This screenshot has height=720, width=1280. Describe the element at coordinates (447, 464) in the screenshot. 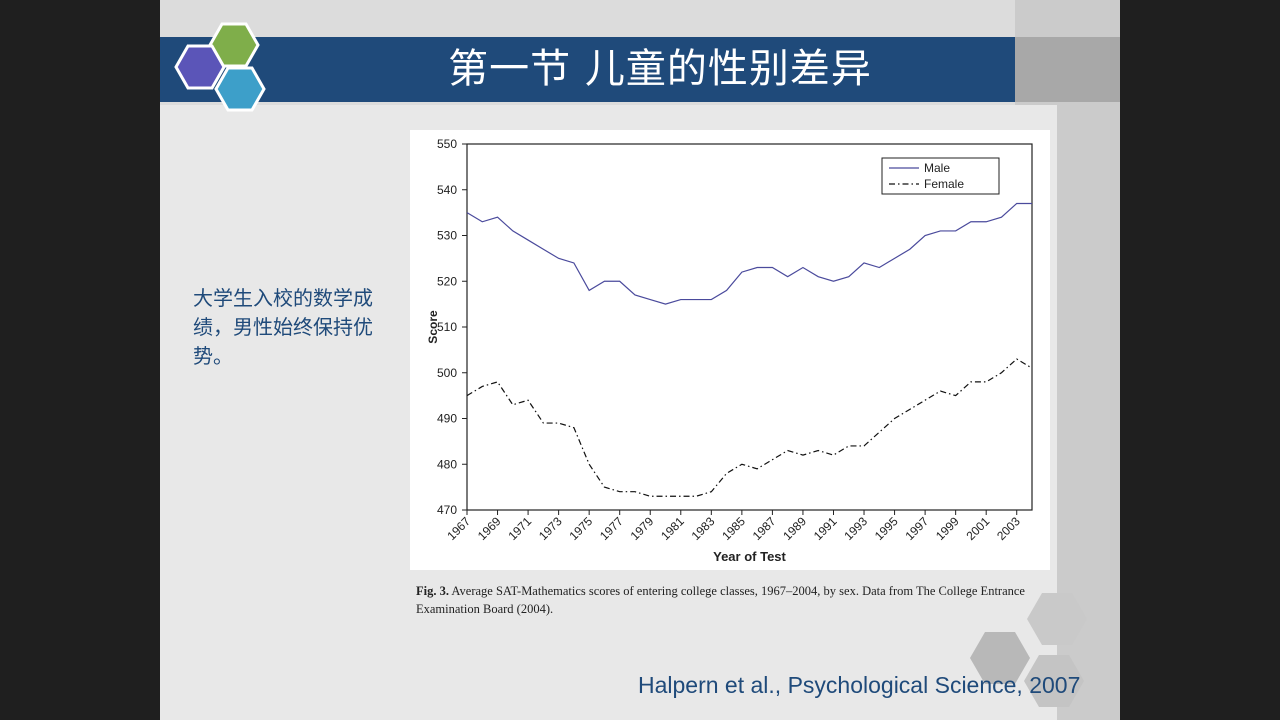

I see `y-tick-label: 480` at that location.